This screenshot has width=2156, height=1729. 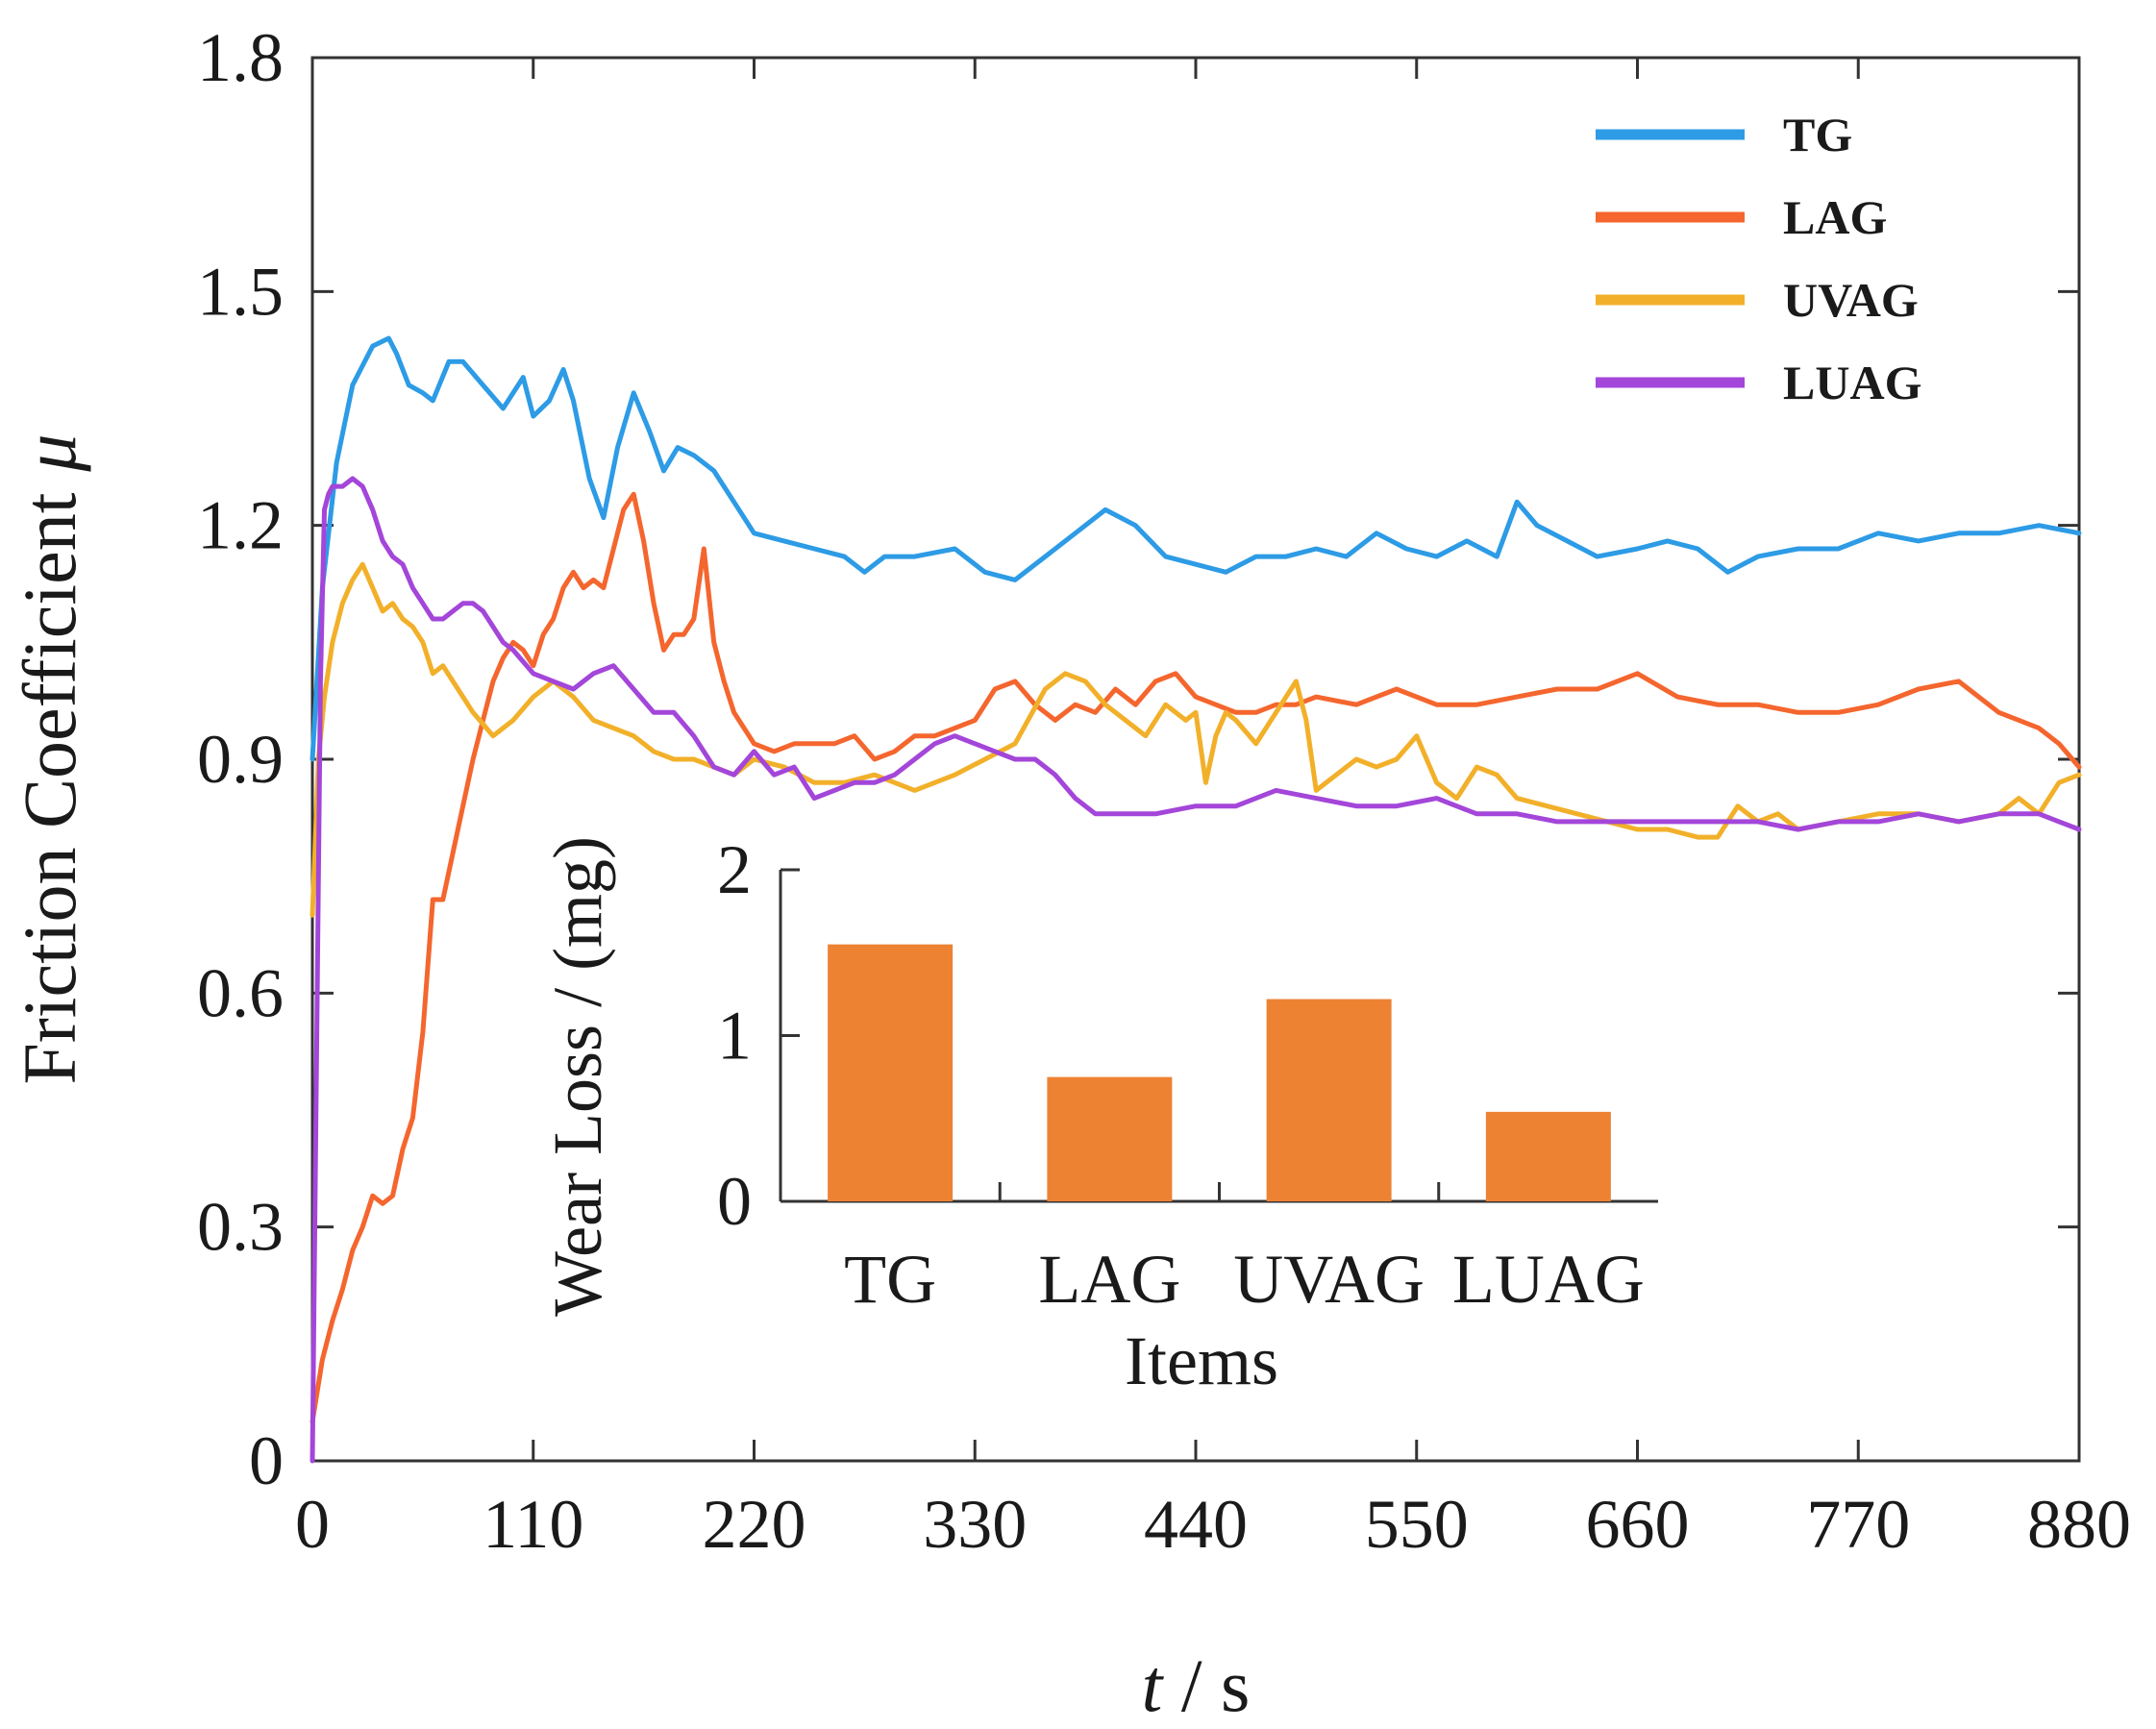 What do you see at coordinates (1153, 1685) in the screenshot?
I see `x-axis-symbol: t` at bounding box center [1153, 1685].